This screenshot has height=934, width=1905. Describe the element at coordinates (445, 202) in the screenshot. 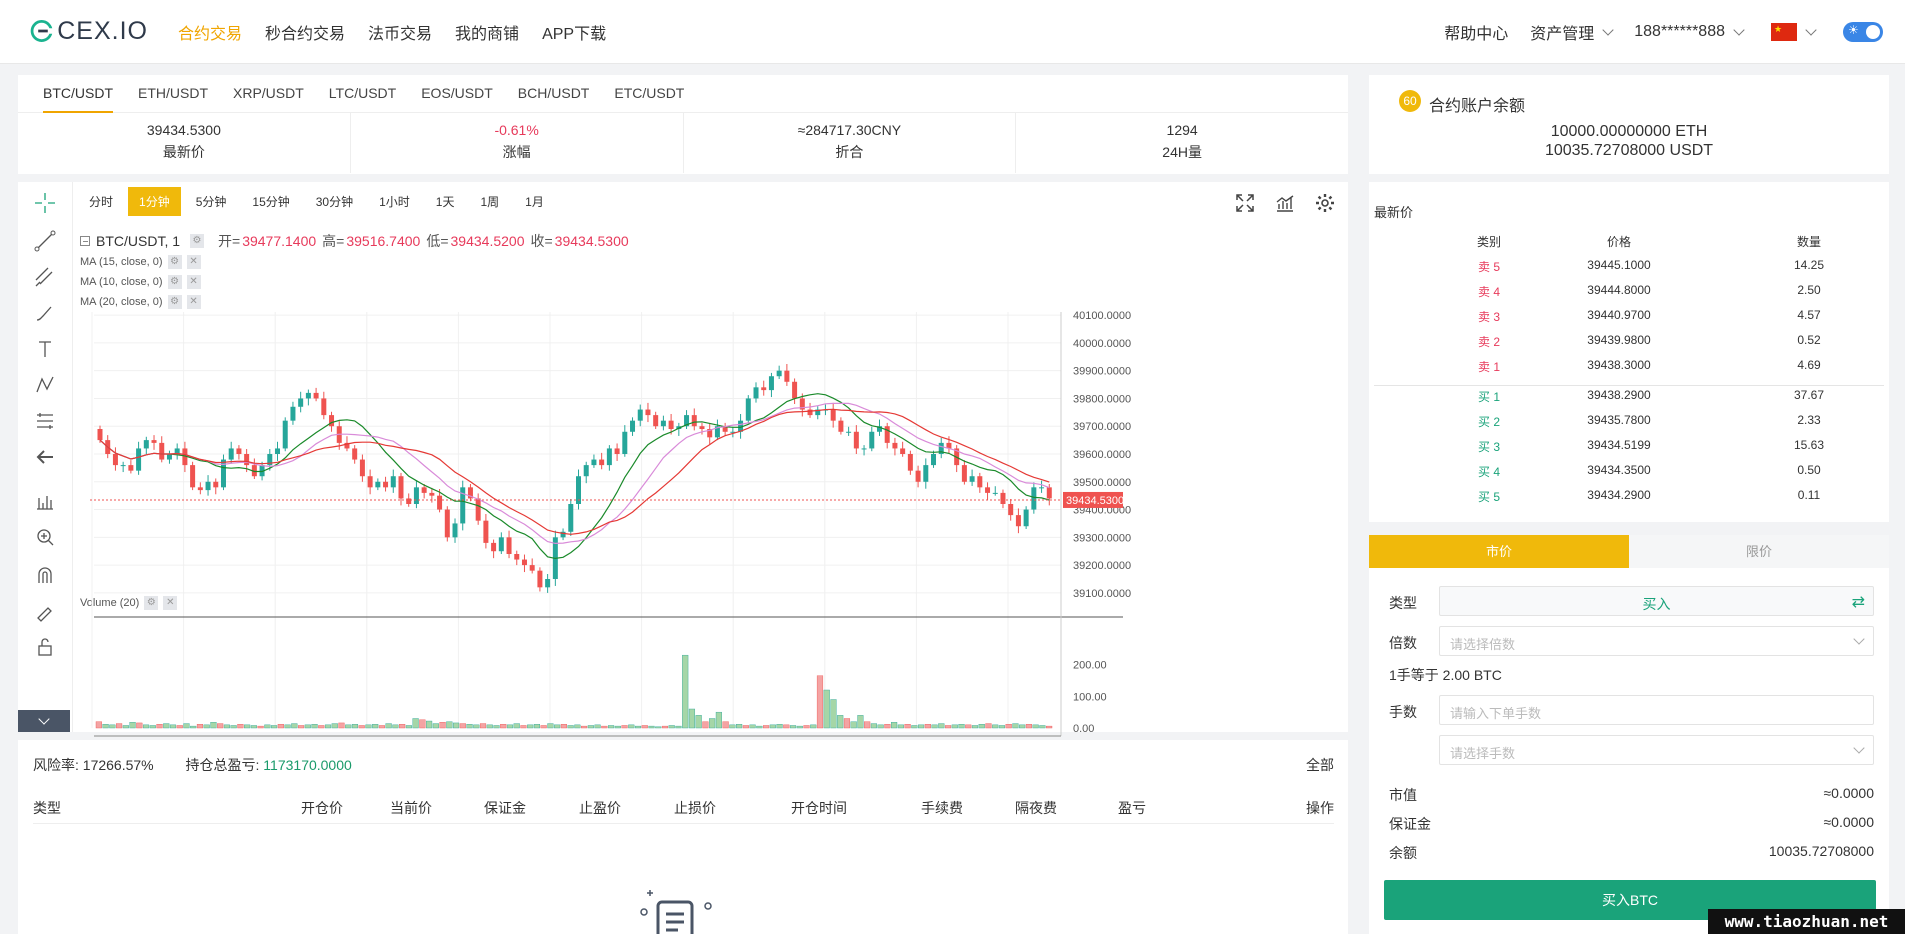

I see `interval-1d: 1天` at that location.